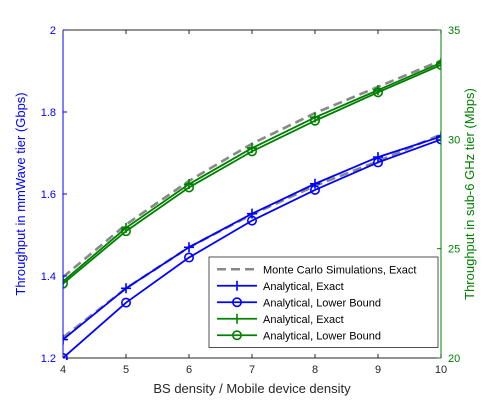 The width and height of the screenshot is (485, 402). I want to click on y-right-tick-label: 30, so click(454, 140).